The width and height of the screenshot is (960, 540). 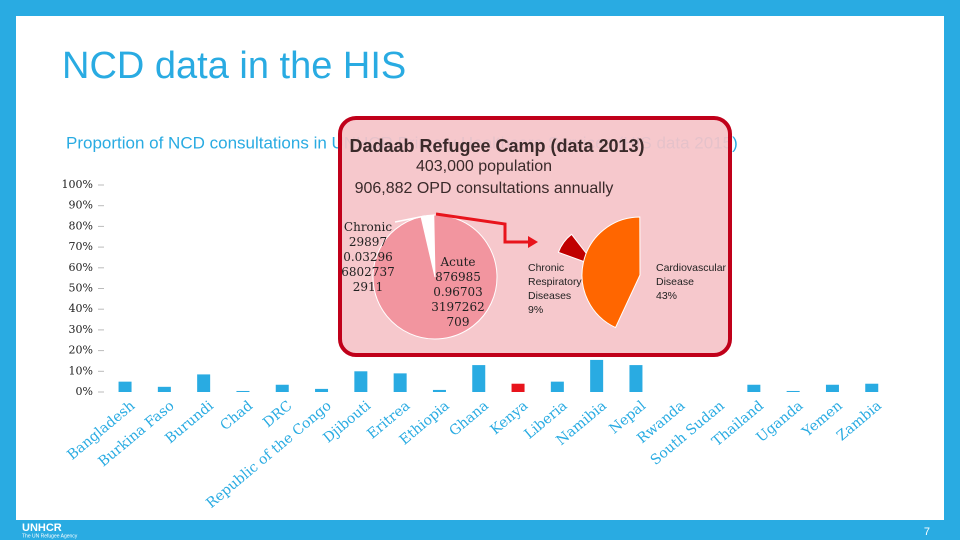 I want to click on pie-label-line: 6802737, so click(x=367, y=272).